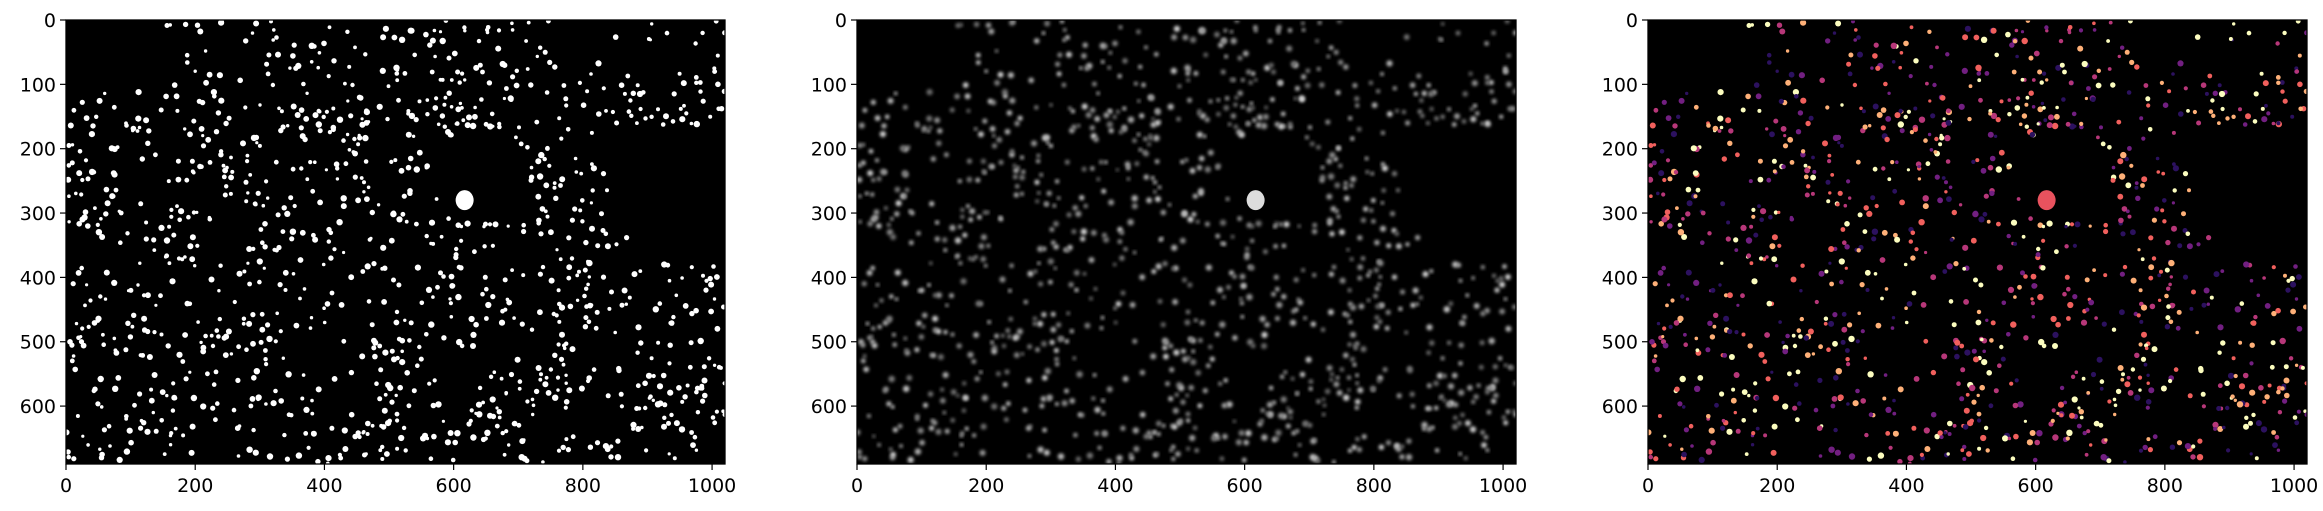  I want to click on y-tick-label: 300, so click(38, 214).